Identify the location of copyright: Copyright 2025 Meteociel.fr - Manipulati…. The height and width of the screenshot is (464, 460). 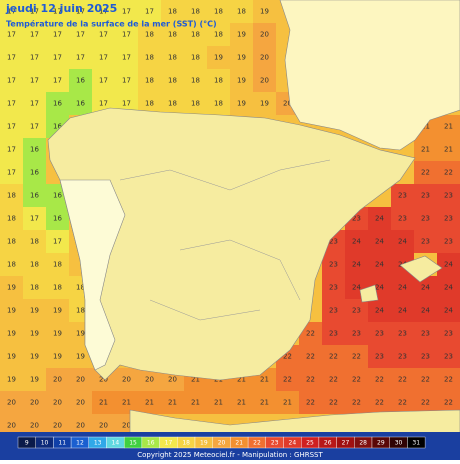
(230, 455).